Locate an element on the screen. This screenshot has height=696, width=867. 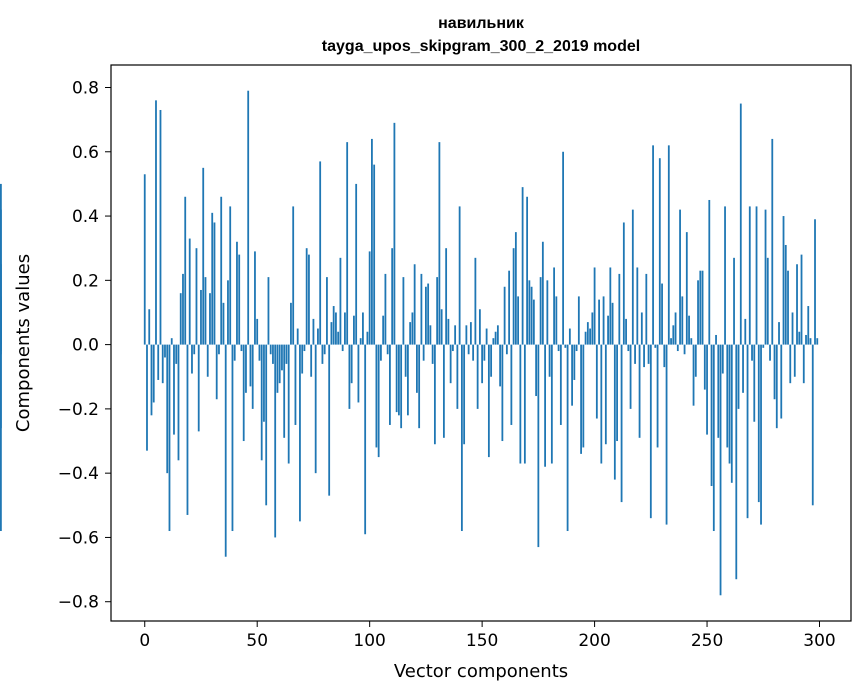
chart-title-line2: tayga_upos_skipgram_300_2_2019 model is located at coordinates (481, 46).